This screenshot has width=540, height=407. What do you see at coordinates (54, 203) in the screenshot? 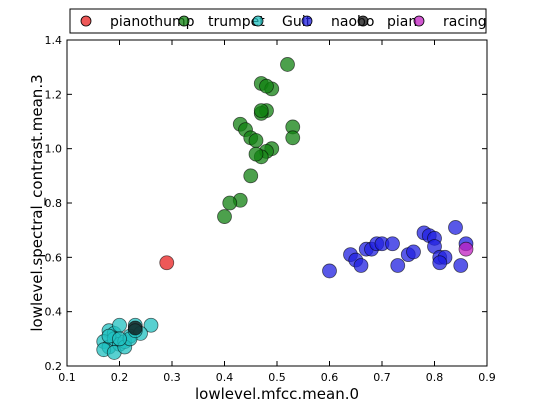
I see `y-tick-label: 0.8` at bounding box center [54, 203].